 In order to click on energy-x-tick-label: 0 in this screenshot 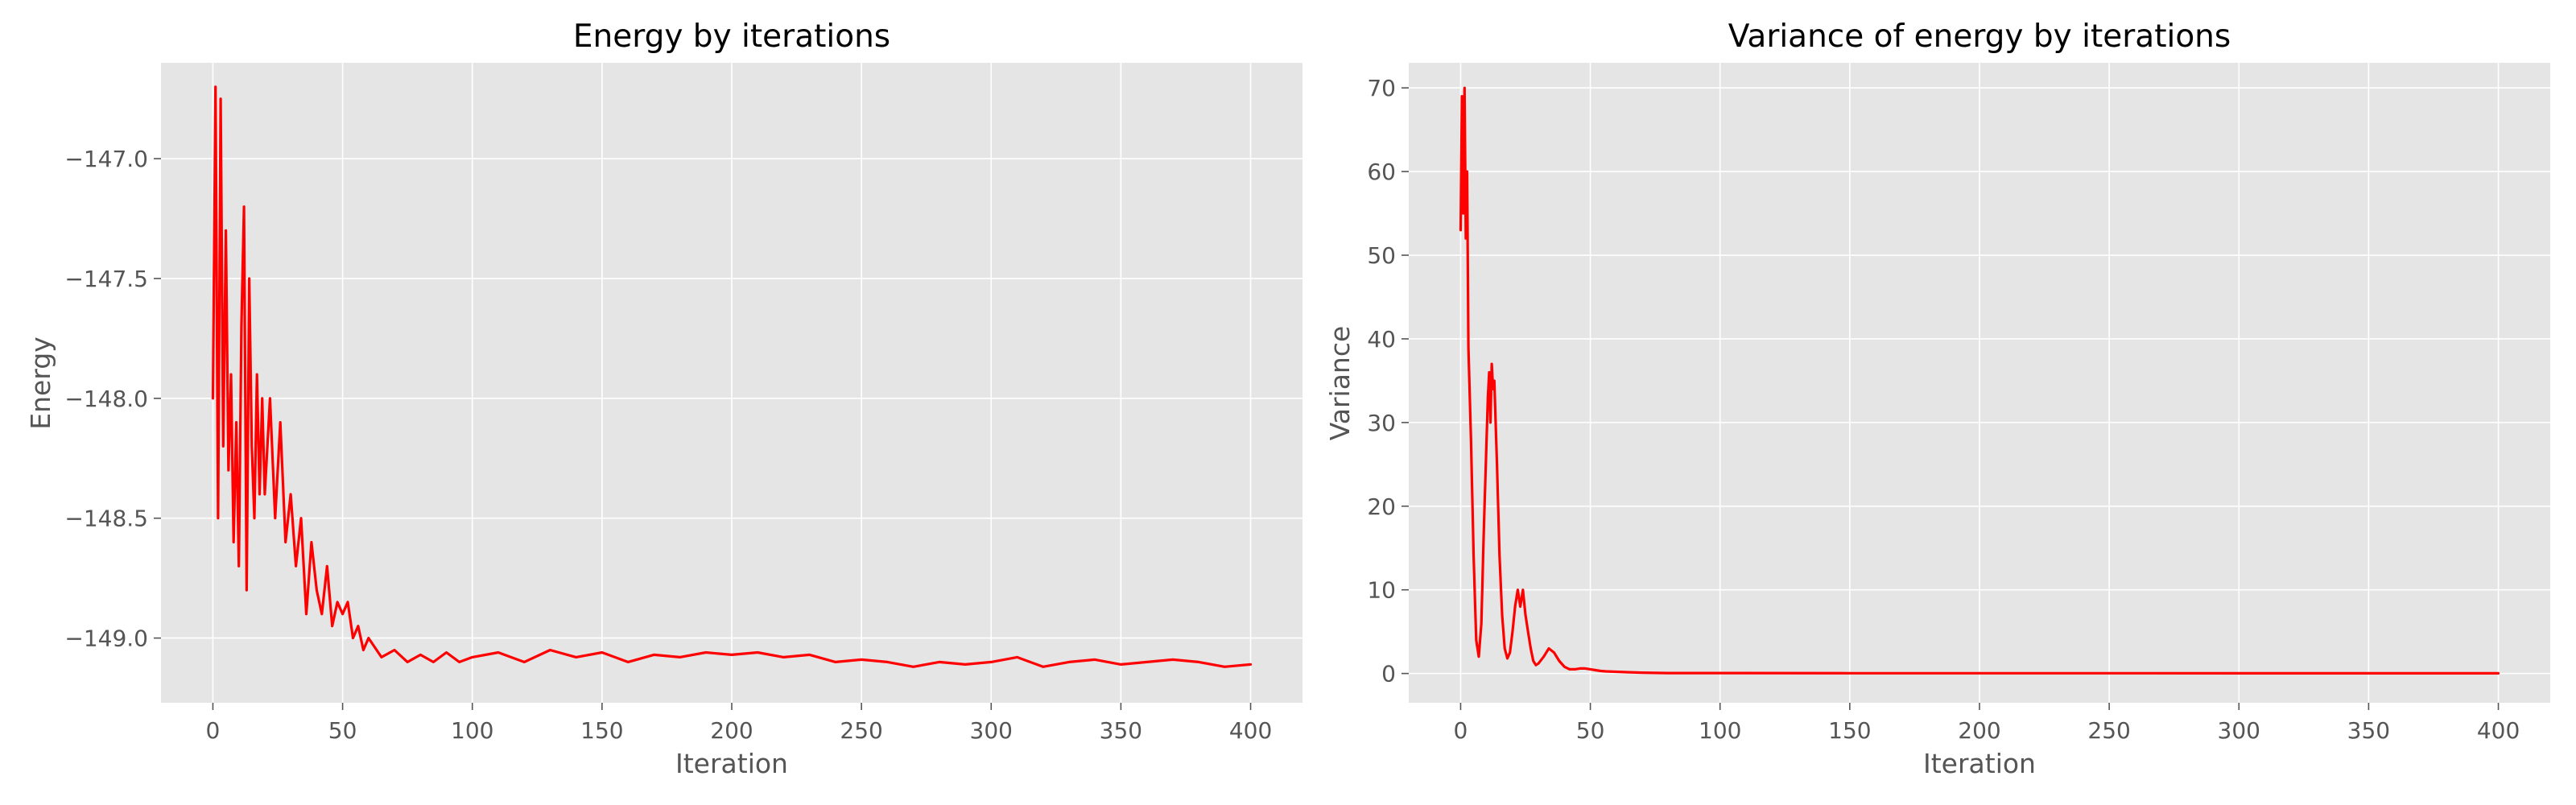, I will do `click(213, 730)`.